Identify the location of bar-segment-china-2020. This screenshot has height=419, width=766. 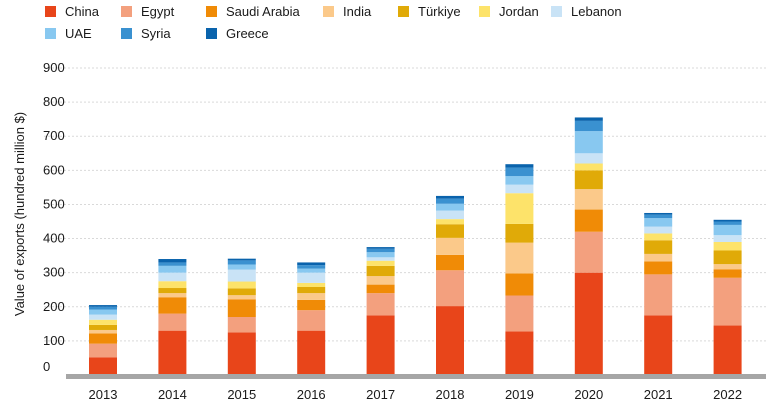
(588, 323).